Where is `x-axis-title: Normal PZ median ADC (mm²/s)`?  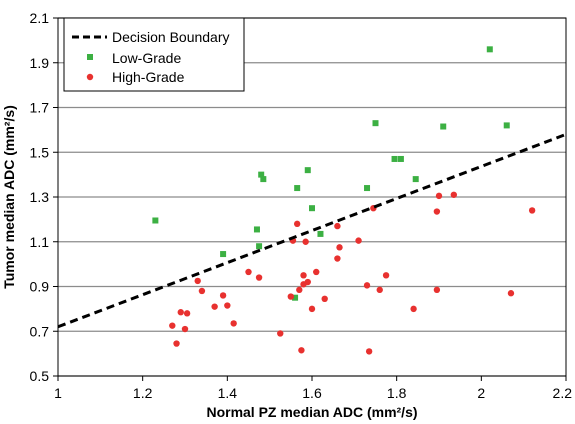
x-axis-title: Normal PZ median ADC (mm²/s) is located at coordinates (311, 412).